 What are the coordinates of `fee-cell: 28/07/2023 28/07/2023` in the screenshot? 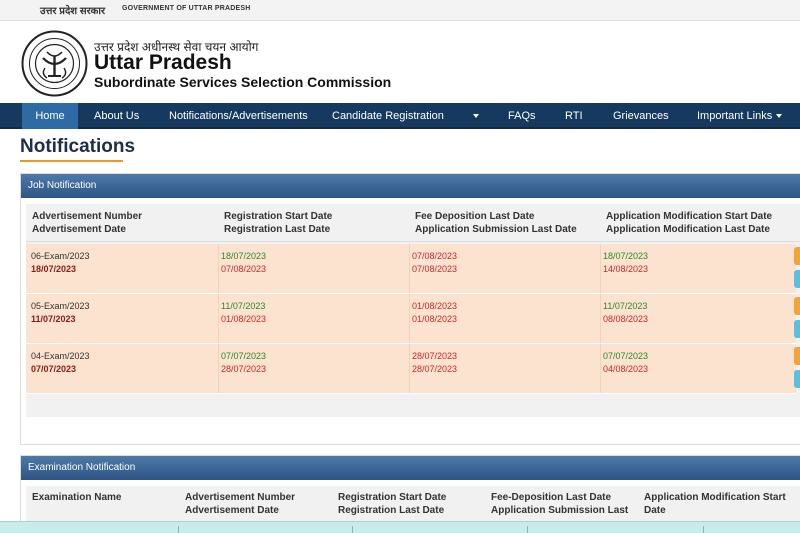 It's located at (435, 362).